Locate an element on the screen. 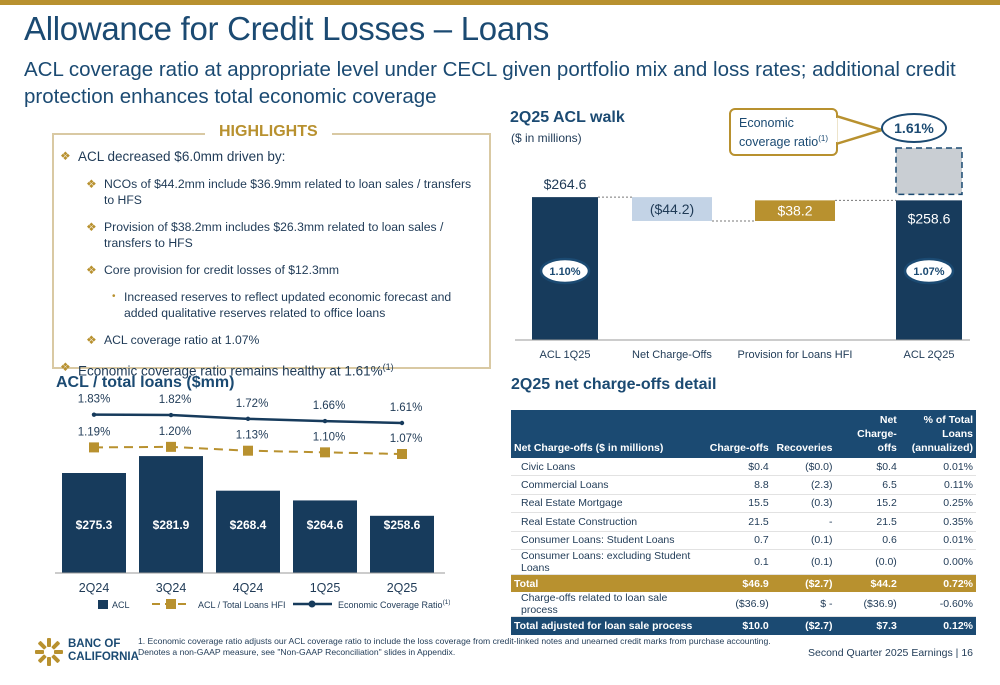 This screenshot has height=685, width=1000. walk-bar-decrease is located at coordinates (672, 209).